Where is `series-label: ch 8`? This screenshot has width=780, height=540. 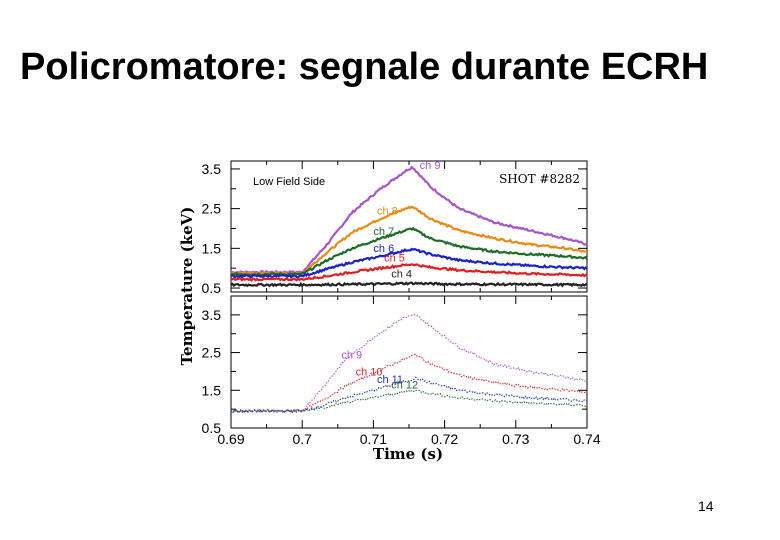
series-label: ch 8 is located at coordinates (387, 211).